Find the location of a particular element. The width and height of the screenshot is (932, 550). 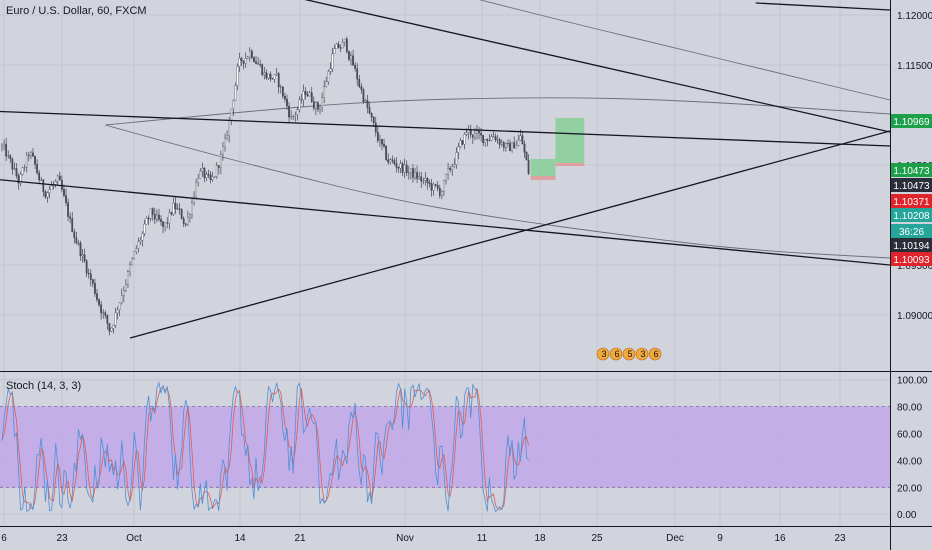

stoch-k-line is located at coordinates (265, 447).